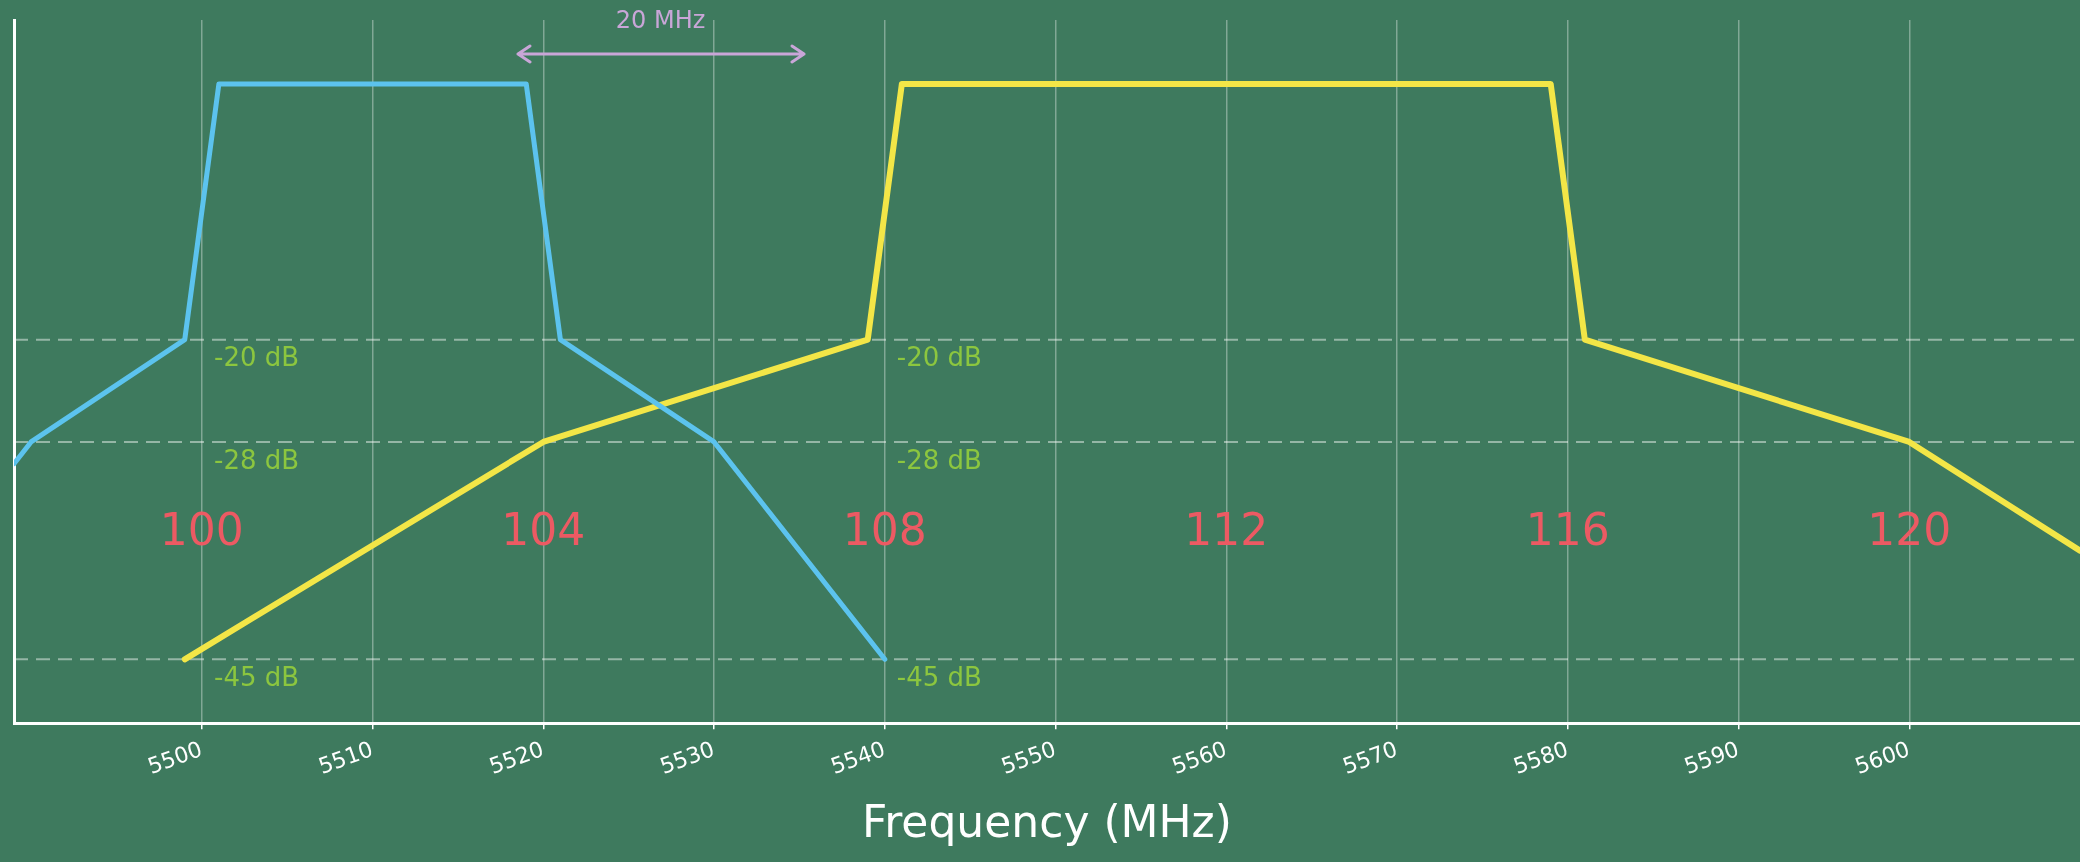  What do you see at coordinates (884, 529) in the screenshot?
I see `annotation: 108` at bounding box center [884, 529].